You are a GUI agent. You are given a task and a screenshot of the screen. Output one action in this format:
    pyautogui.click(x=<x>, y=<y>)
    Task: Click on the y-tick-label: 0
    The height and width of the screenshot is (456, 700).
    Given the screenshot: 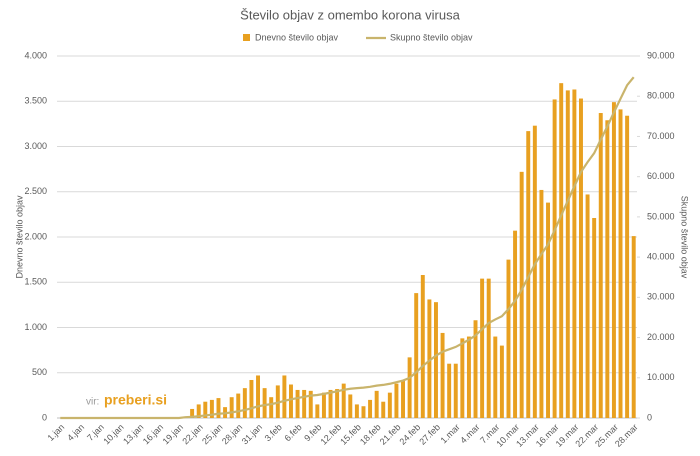 What is the action you would take?
    pyautogui.click(x=44, y=417)
    